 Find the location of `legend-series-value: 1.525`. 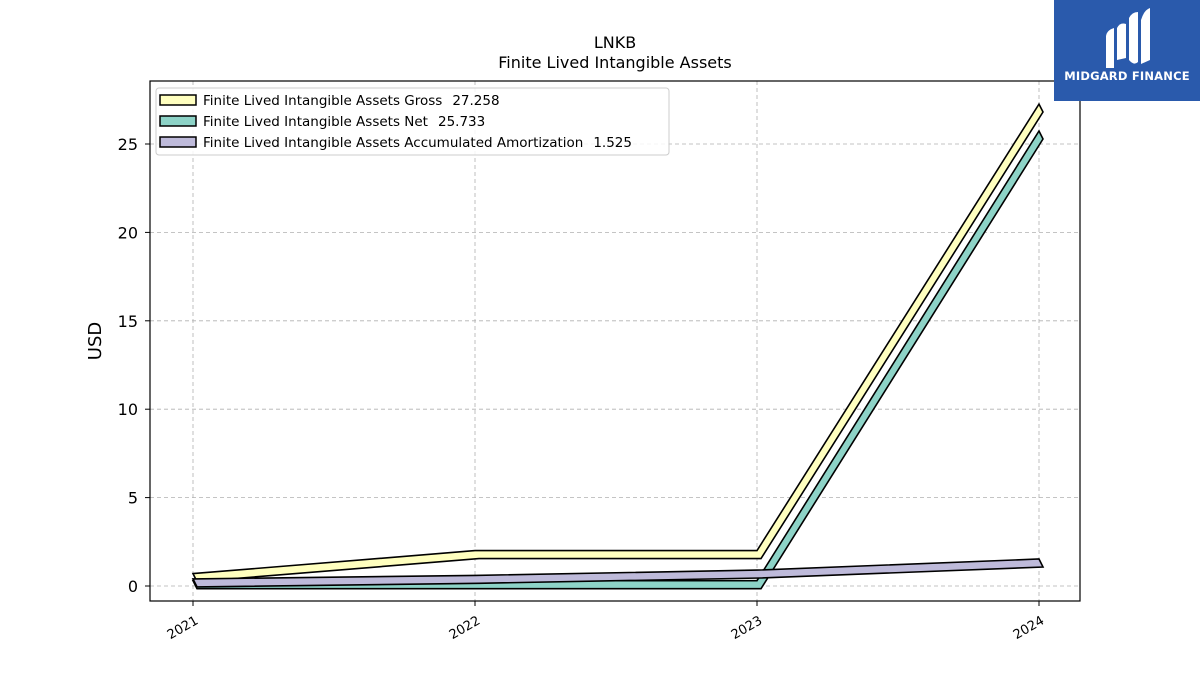

legend-series-value: 1.525 is located at coordinates (612, 143).